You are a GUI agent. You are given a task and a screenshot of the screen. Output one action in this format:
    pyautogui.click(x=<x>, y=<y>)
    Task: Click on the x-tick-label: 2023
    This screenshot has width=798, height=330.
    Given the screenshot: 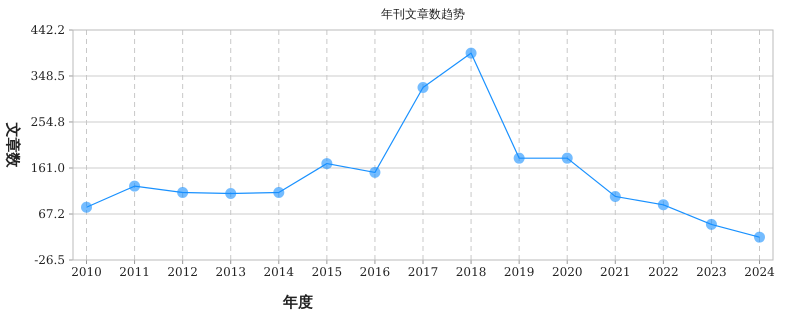 What is the action you would take?
    pyautogui.click(x=711, y=272)
    